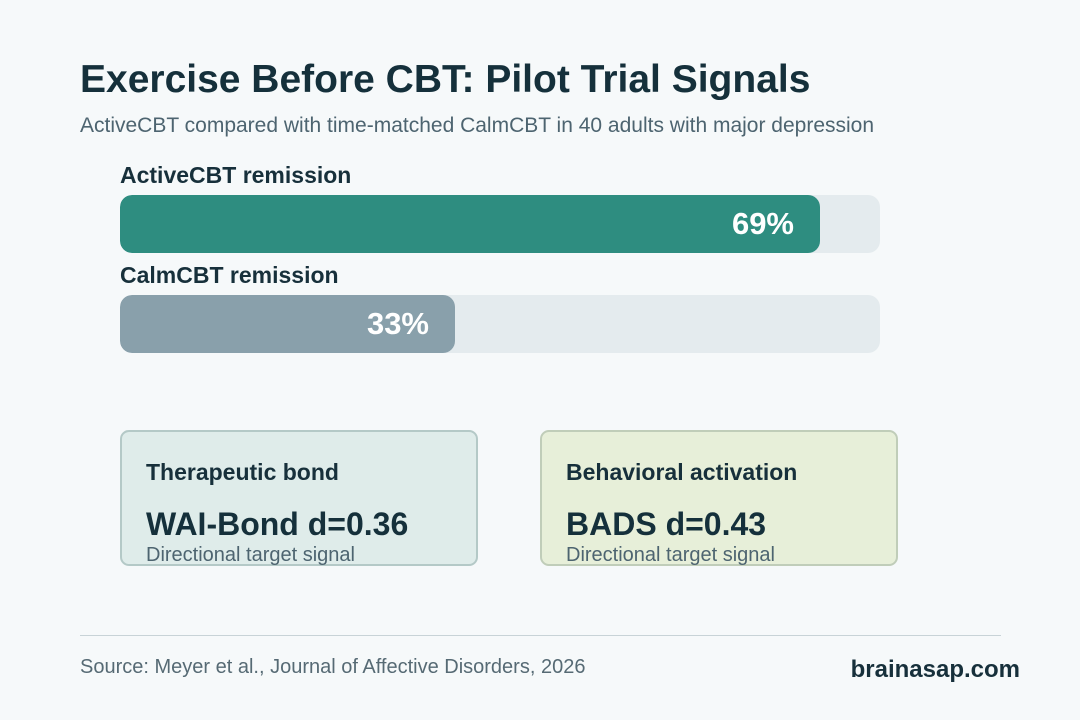 This screenshot has height=720, width=1080. Describe the element at coordinates (277, 524) in the screenshot. I see `card-metric: WAI-Bond d=0.36` at that location.